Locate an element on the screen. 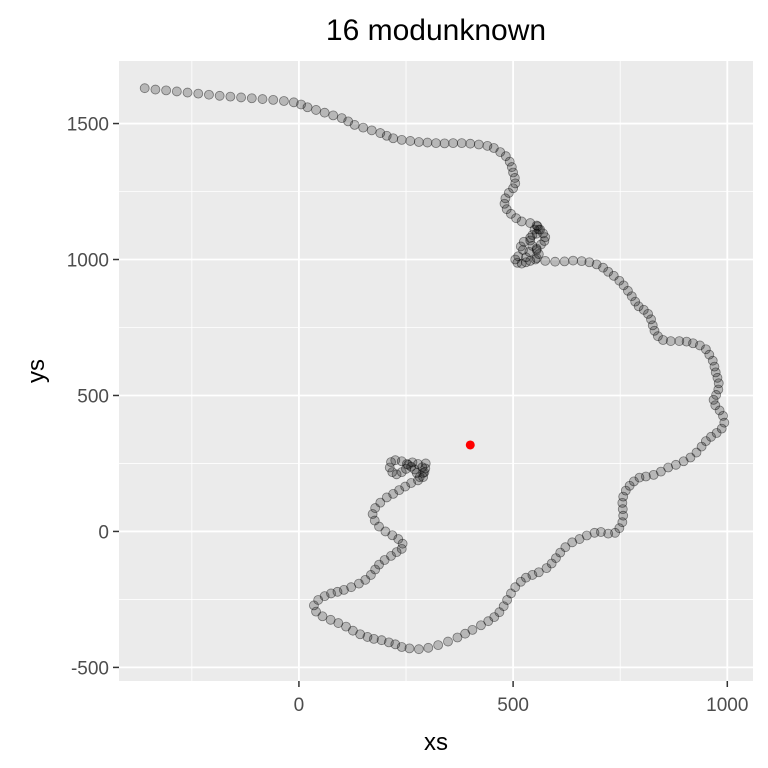 This screenshot has width=768, height=768. x-tick-label: 500 is located at coordinates (513, 705).